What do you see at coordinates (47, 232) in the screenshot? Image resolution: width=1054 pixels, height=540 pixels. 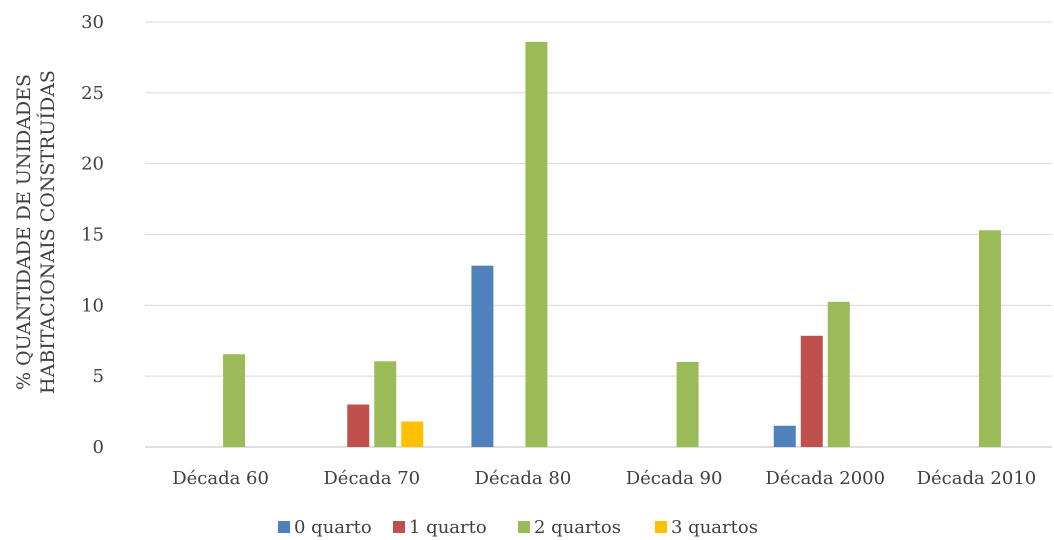 I see `y-axis-label-line-2: HABITACIONAIS CONSTRUÍDAS` at bounding box center [47, 232].